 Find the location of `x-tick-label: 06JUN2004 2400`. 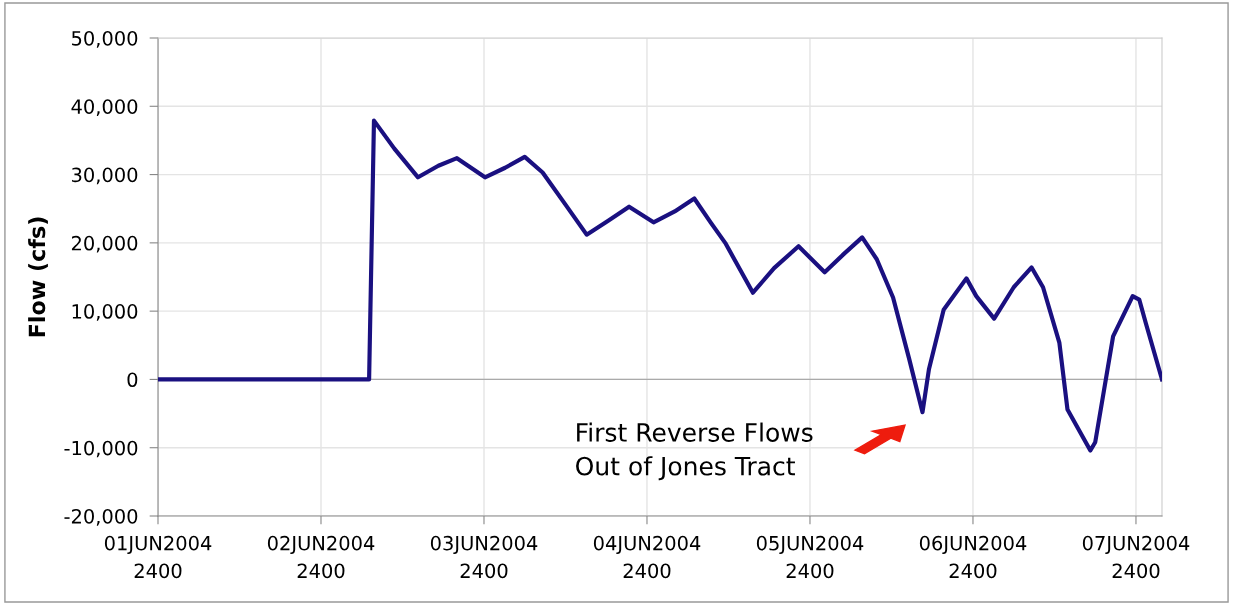

x-tick-label: 06JUN2004 2400 is located at coordinates (973, 557).